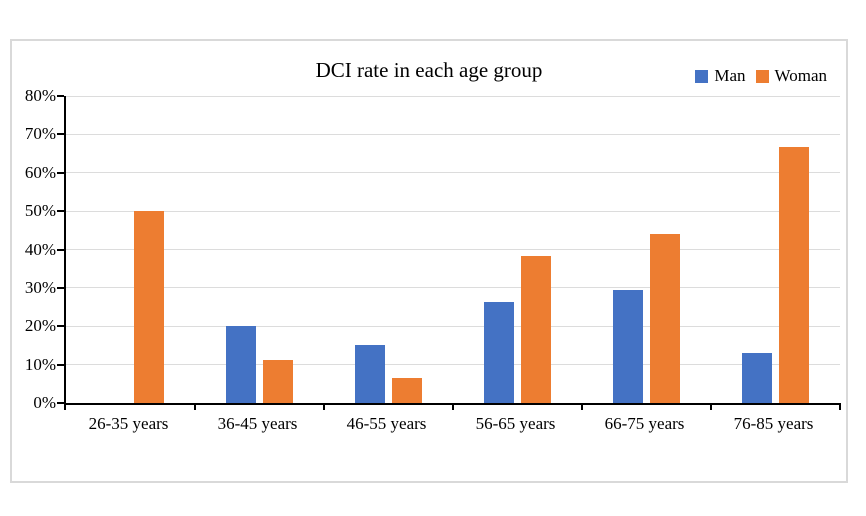  I want to click on bar-woman-36-45-years, so click(278, 381).